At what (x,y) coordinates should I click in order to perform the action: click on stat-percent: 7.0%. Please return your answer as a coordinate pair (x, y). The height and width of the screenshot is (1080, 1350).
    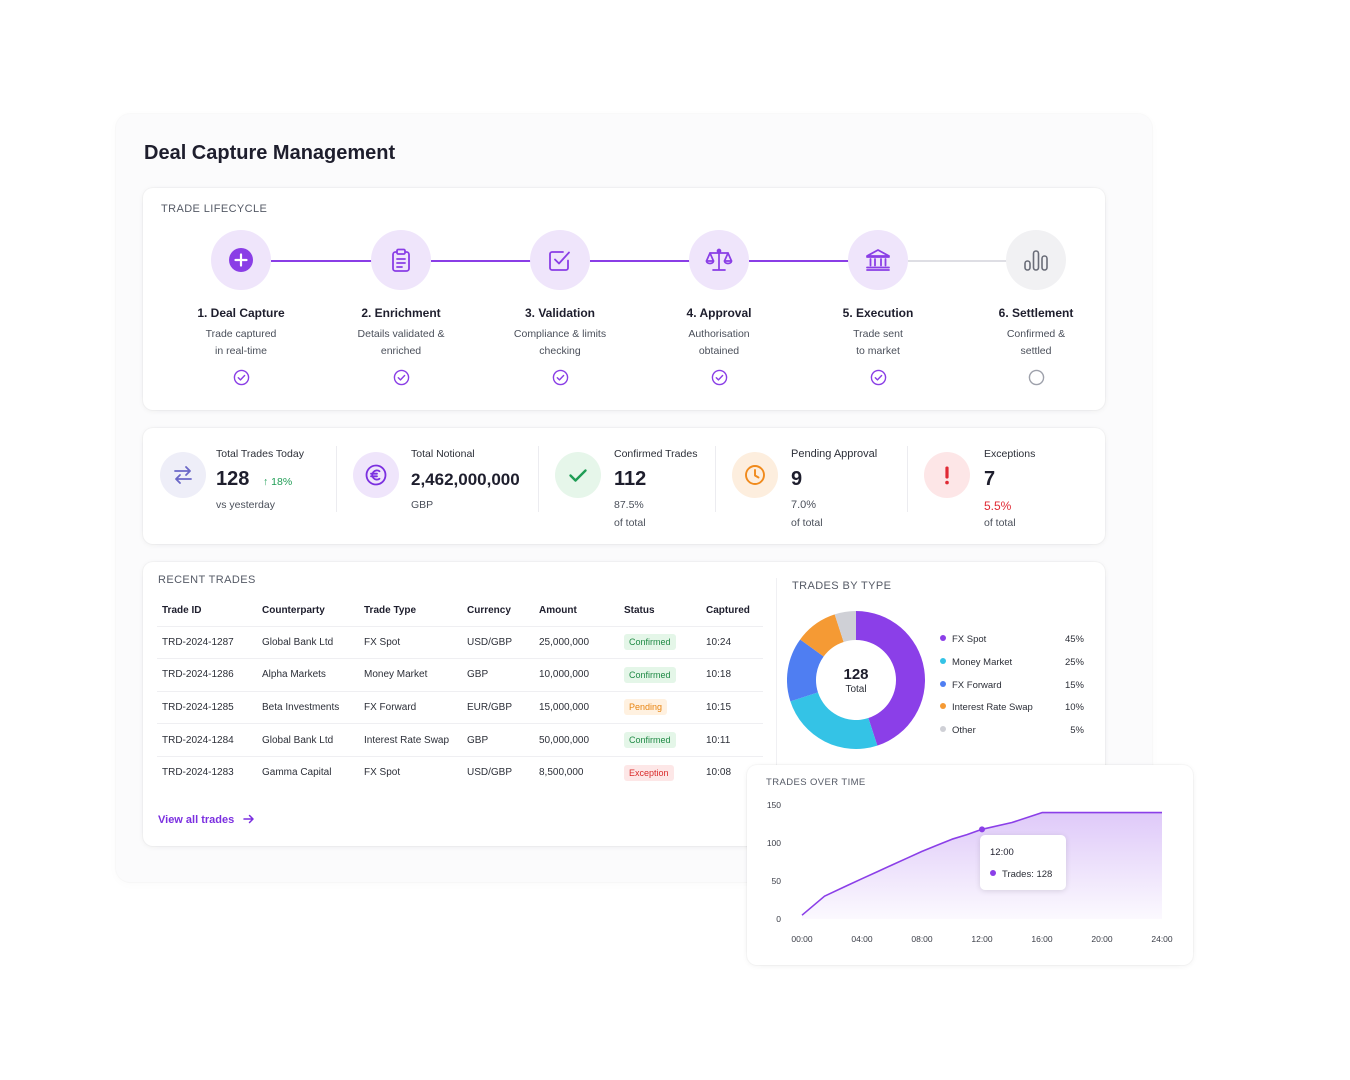
    Looking at the image, I should click on (804, 505).